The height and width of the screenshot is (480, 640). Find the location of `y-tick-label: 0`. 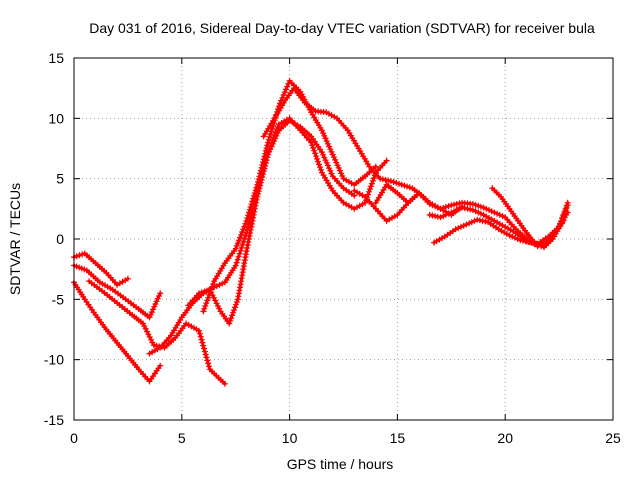

y-tick-label: 0 is located at coordinates (60, 239).